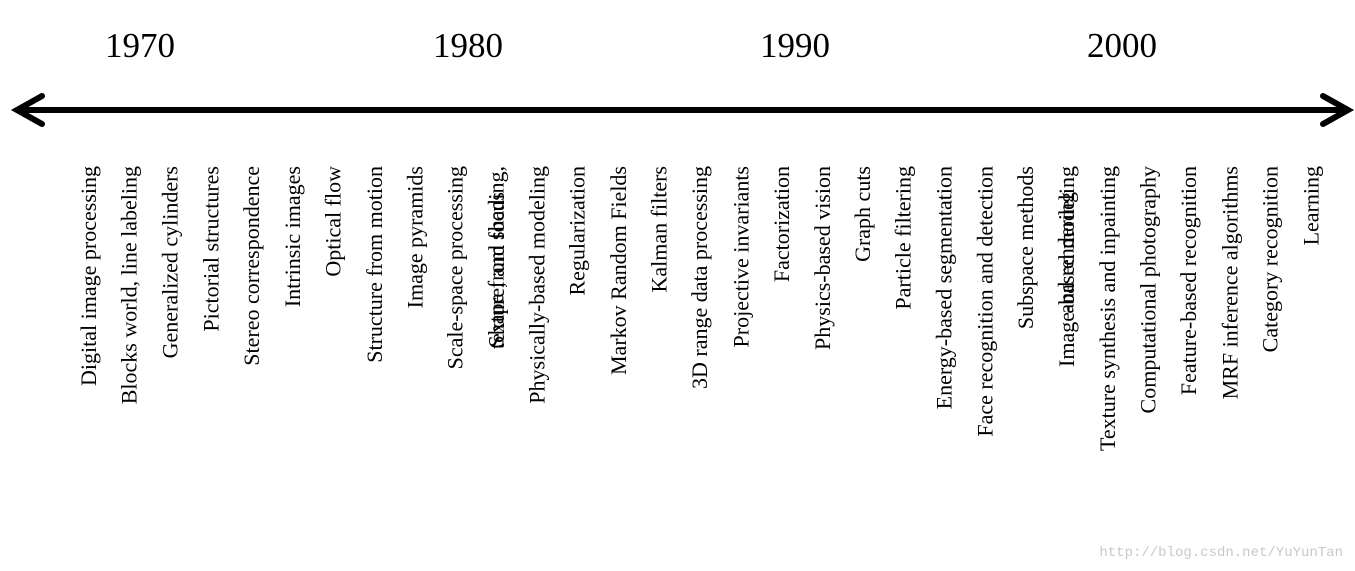 The width and height of the screenshot is (1355, 571). I want to click on topic-label: Computational photography, so click(1138, 337).